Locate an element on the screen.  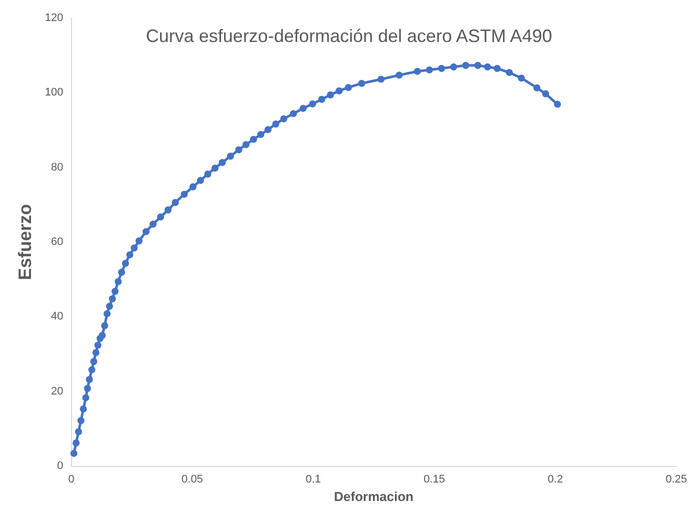
x-tick-label: 0.05 is located at coordinates (192, 480).